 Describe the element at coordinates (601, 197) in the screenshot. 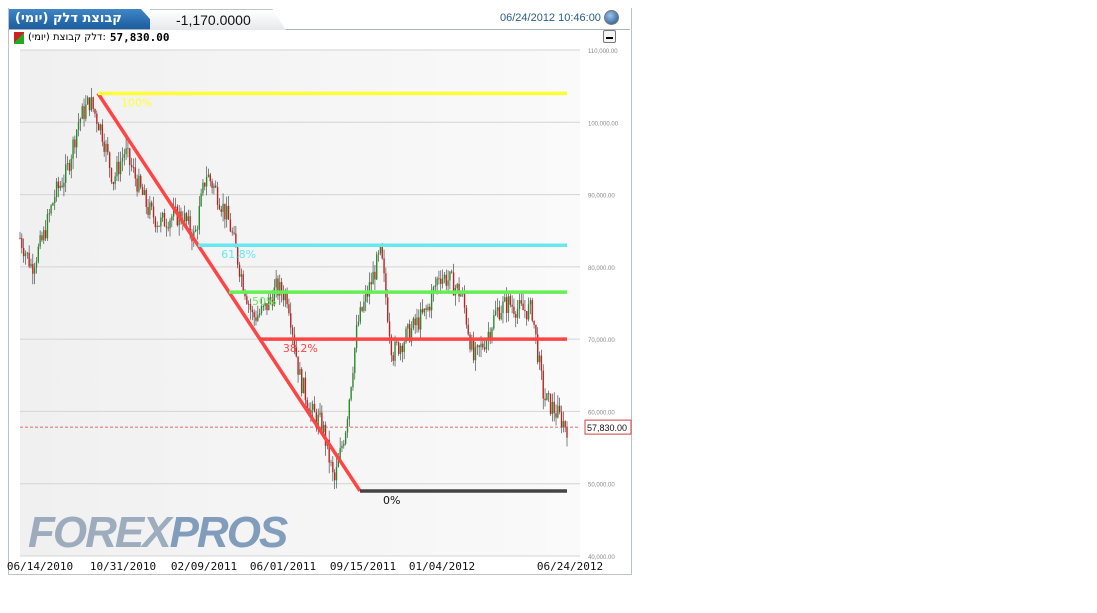

I see `y-tick-label: 90,000.00` at that location.